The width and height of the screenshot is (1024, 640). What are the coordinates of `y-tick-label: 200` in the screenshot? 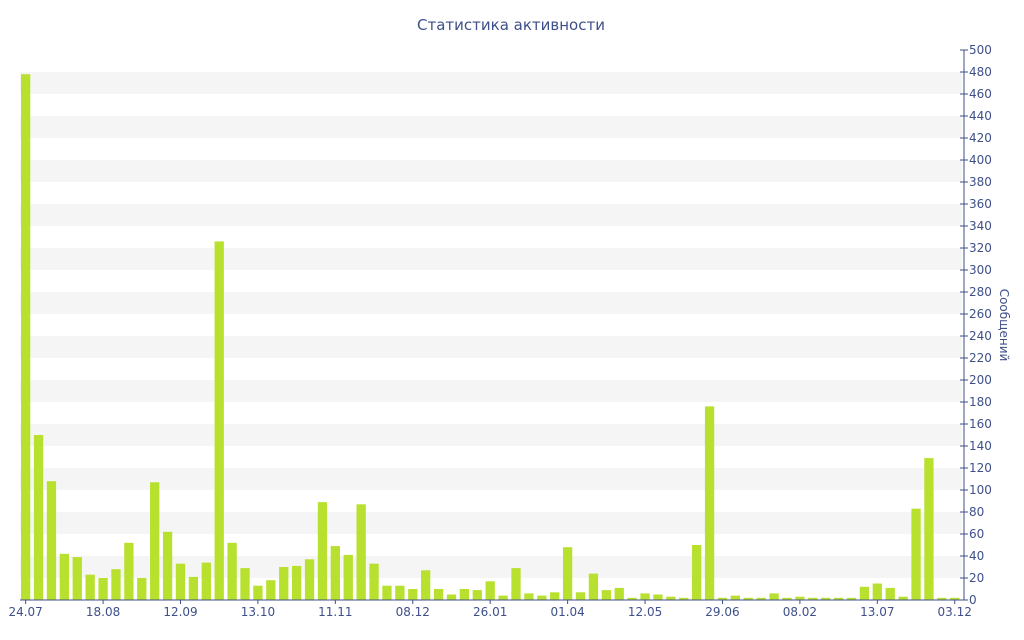 It's located at (980, 380).